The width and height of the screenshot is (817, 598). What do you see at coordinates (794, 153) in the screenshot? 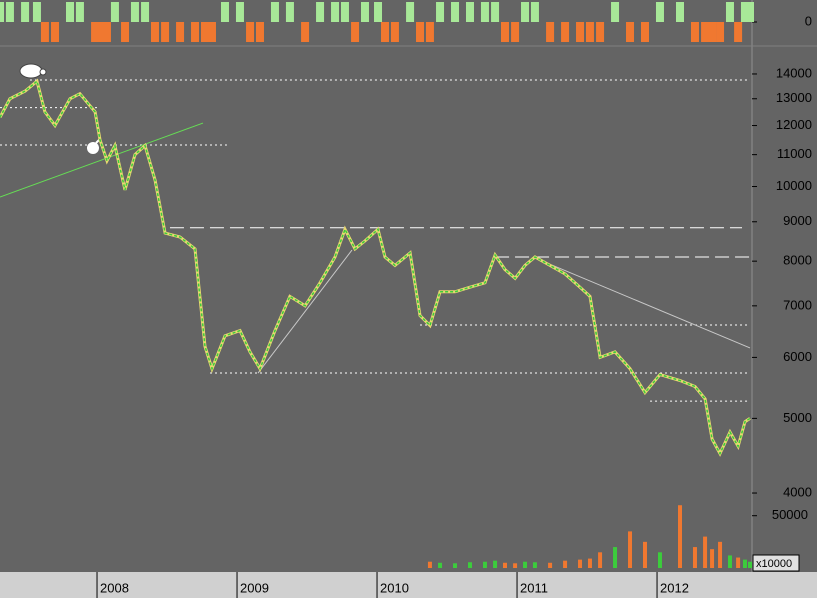
I see `y-tick-label: 11000` at bounding box center [794, 153].